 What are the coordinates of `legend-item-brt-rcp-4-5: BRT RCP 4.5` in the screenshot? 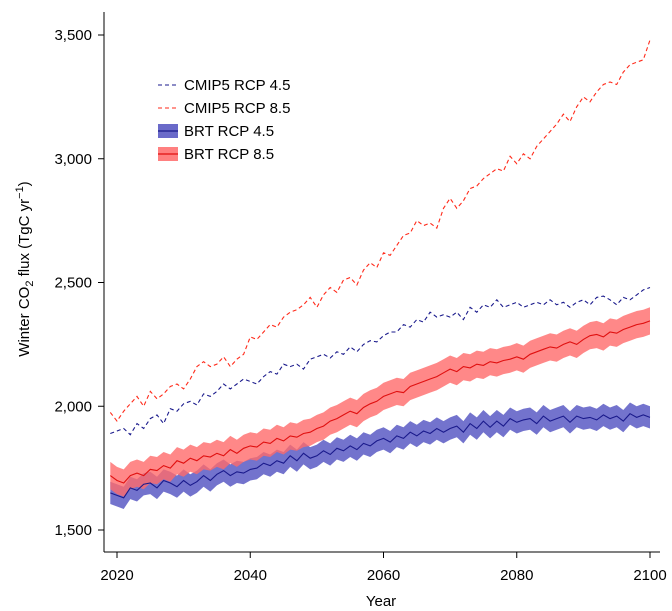 It's located at (216, 131).